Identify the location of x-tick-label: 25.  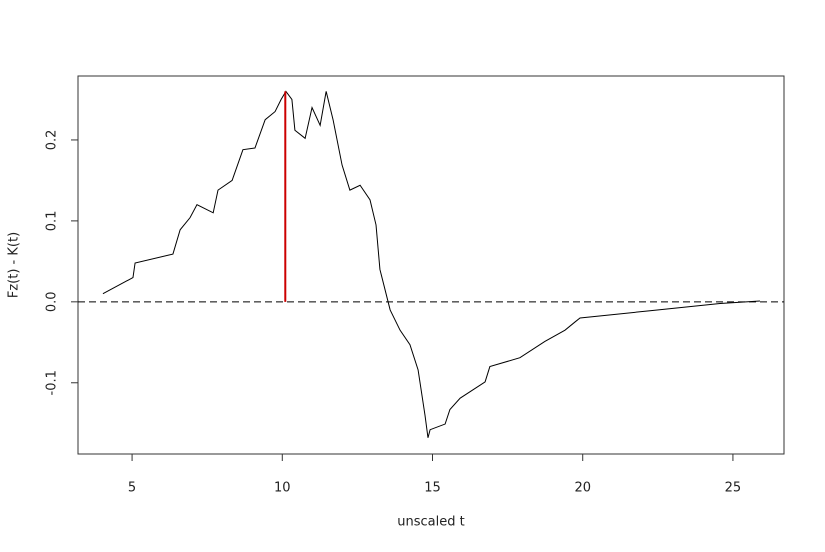
(733, 488).